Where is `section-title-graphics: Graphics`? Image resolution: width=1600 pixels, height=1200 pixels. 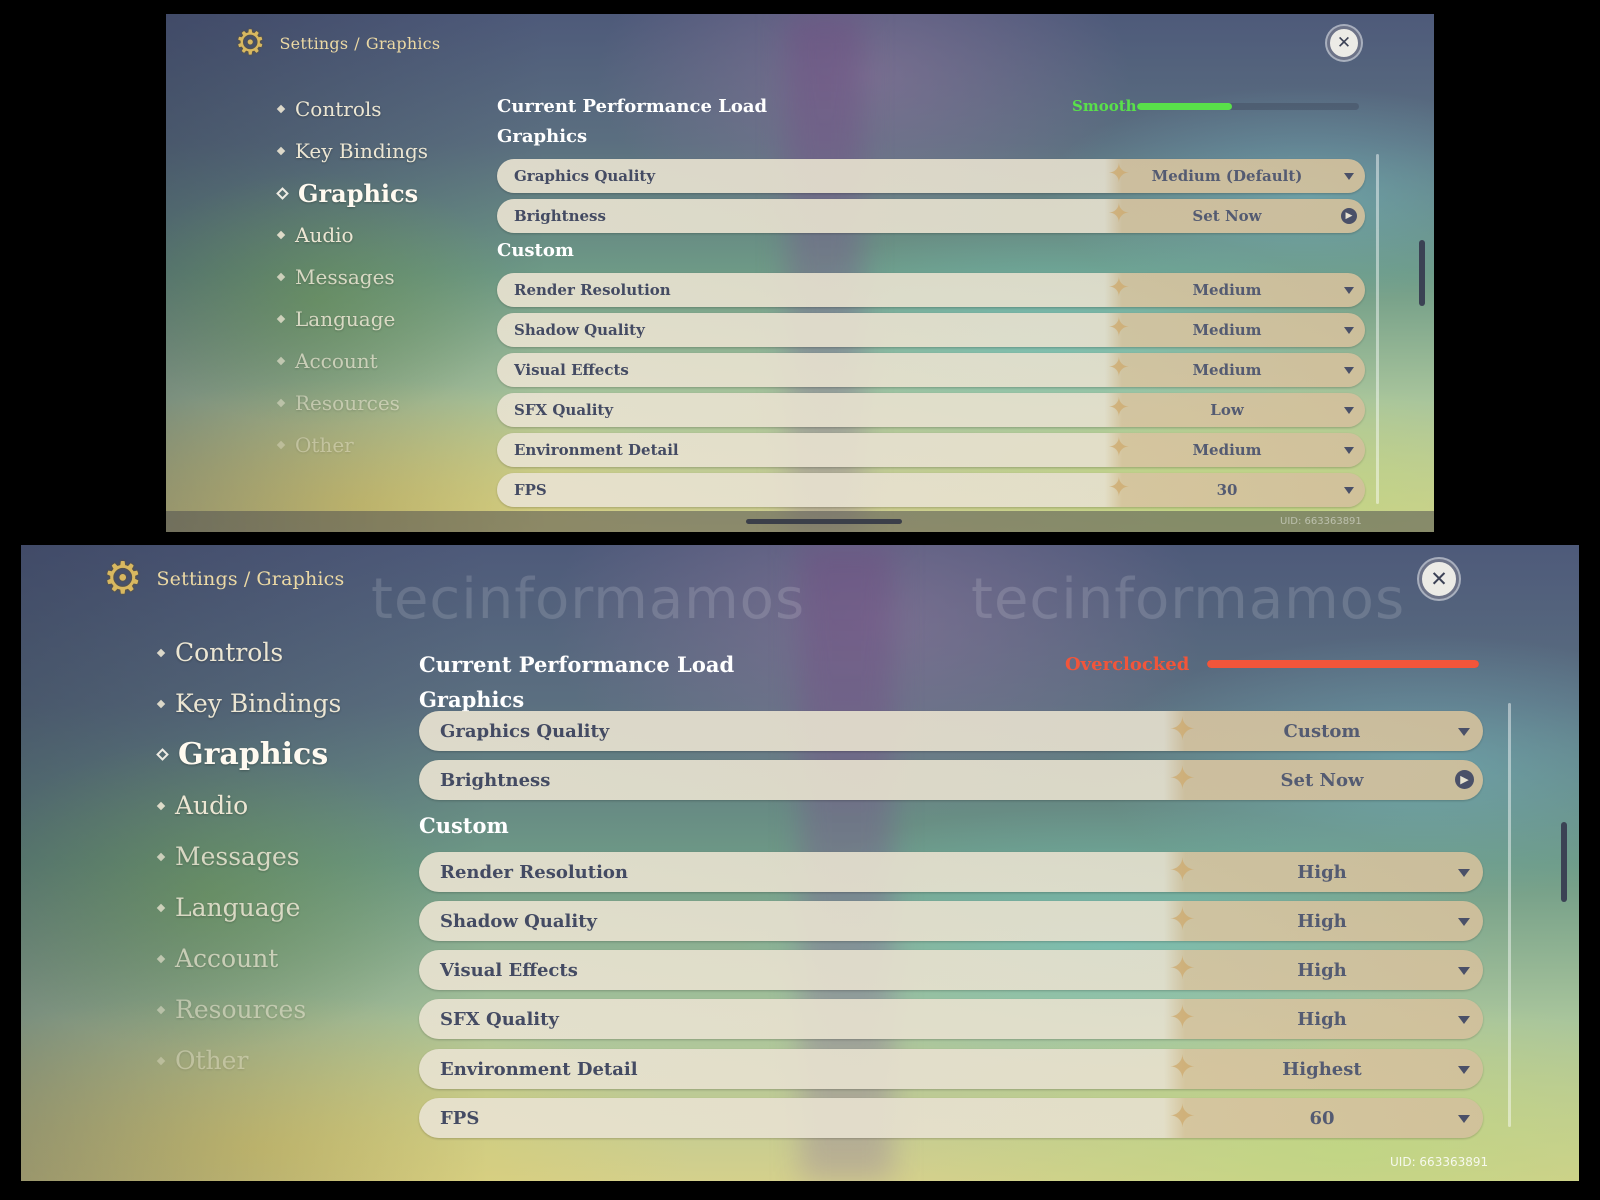 section-title-graphics: Graphics is located at coordinates (472, 699).